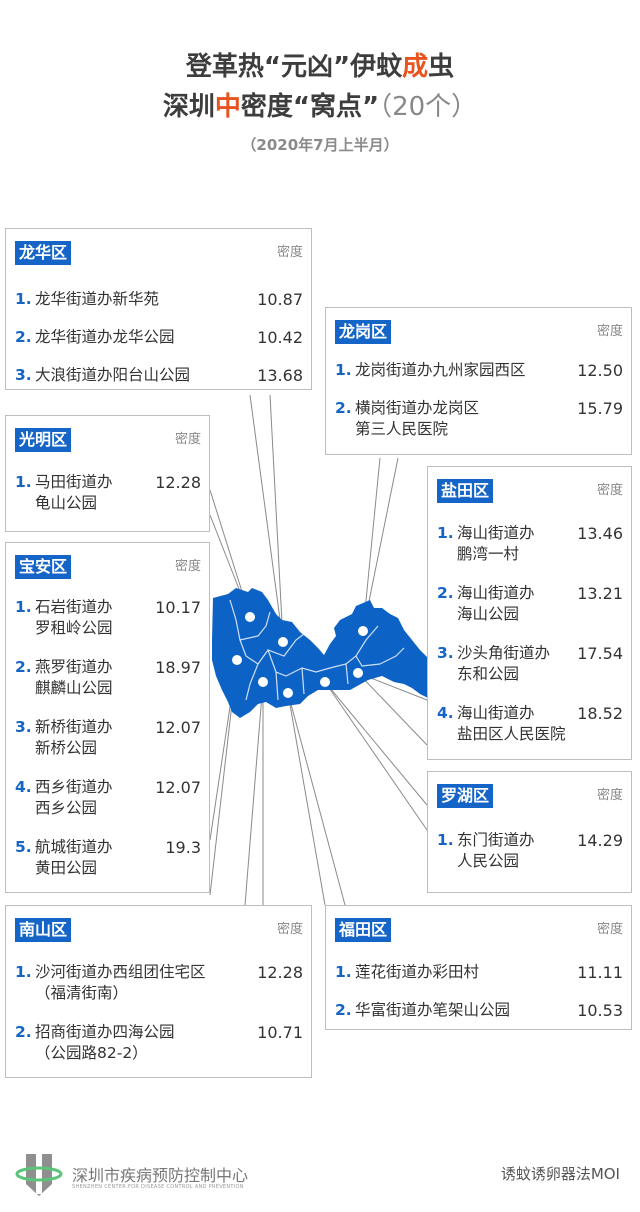 This screenshot has height=1212, width=640. I want to click on hotspot-item: 4. 海山街道办 盐田区人民医院 18.52, so click(530, 724).